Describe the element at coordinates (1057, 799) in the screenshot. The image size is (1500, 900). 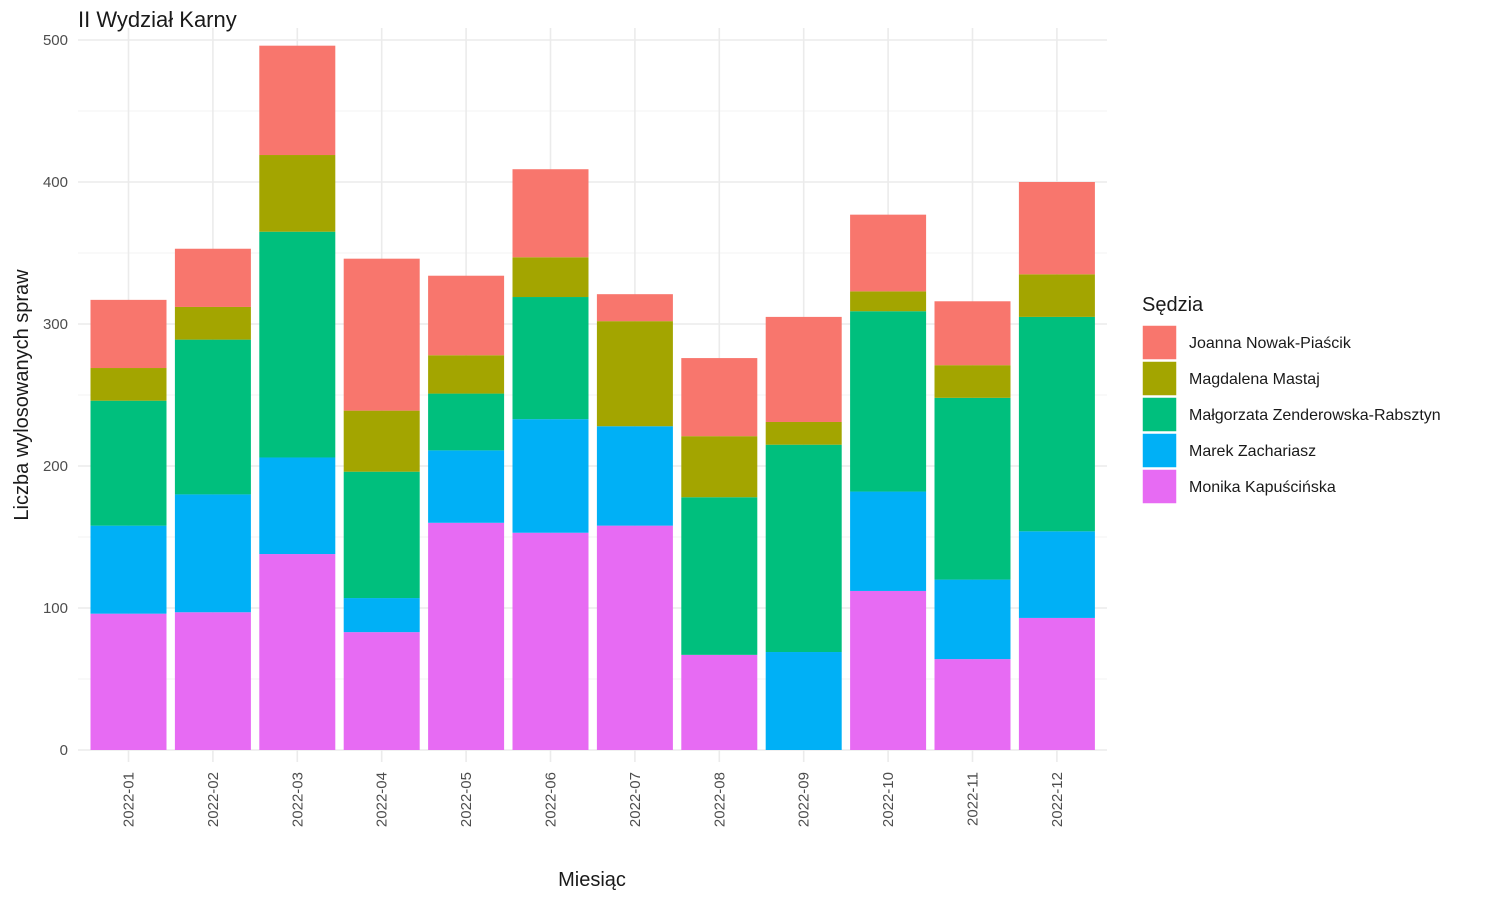
I see `x-tick-label: 2022-12` at that location.